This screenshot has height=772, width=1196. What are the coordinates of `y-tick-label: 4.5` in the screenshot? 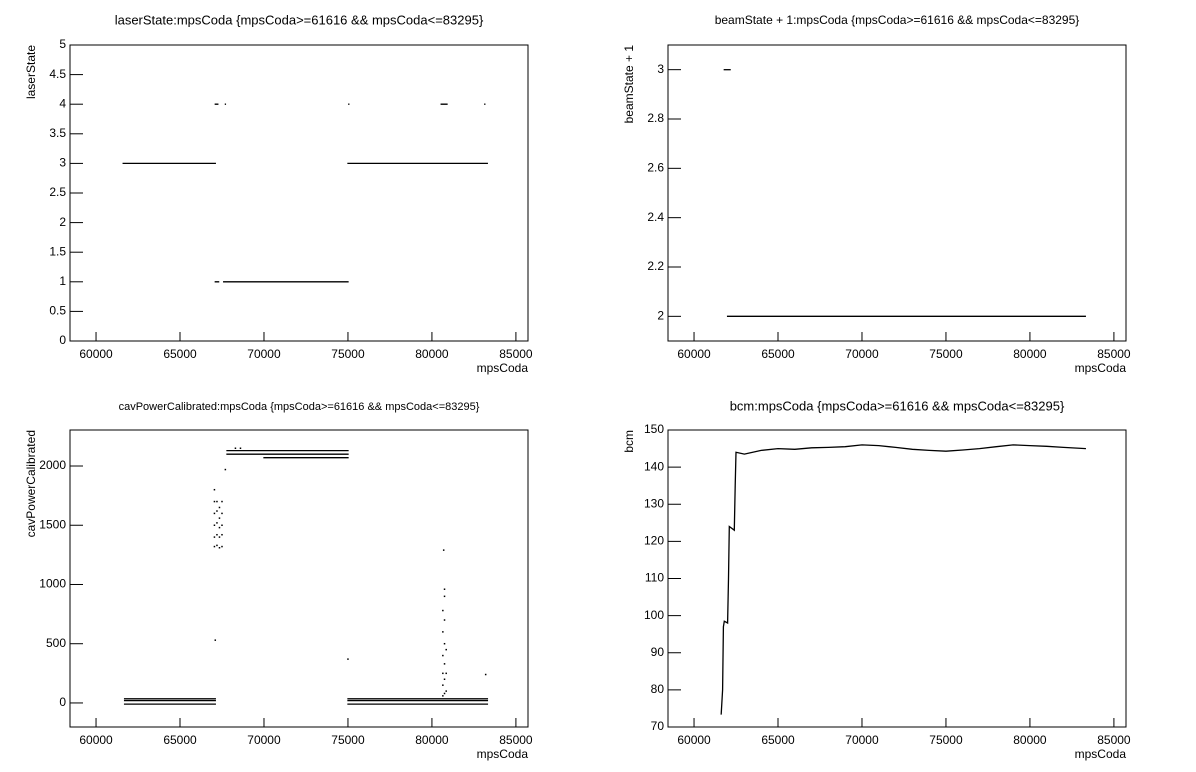 It's located at (57, 74).